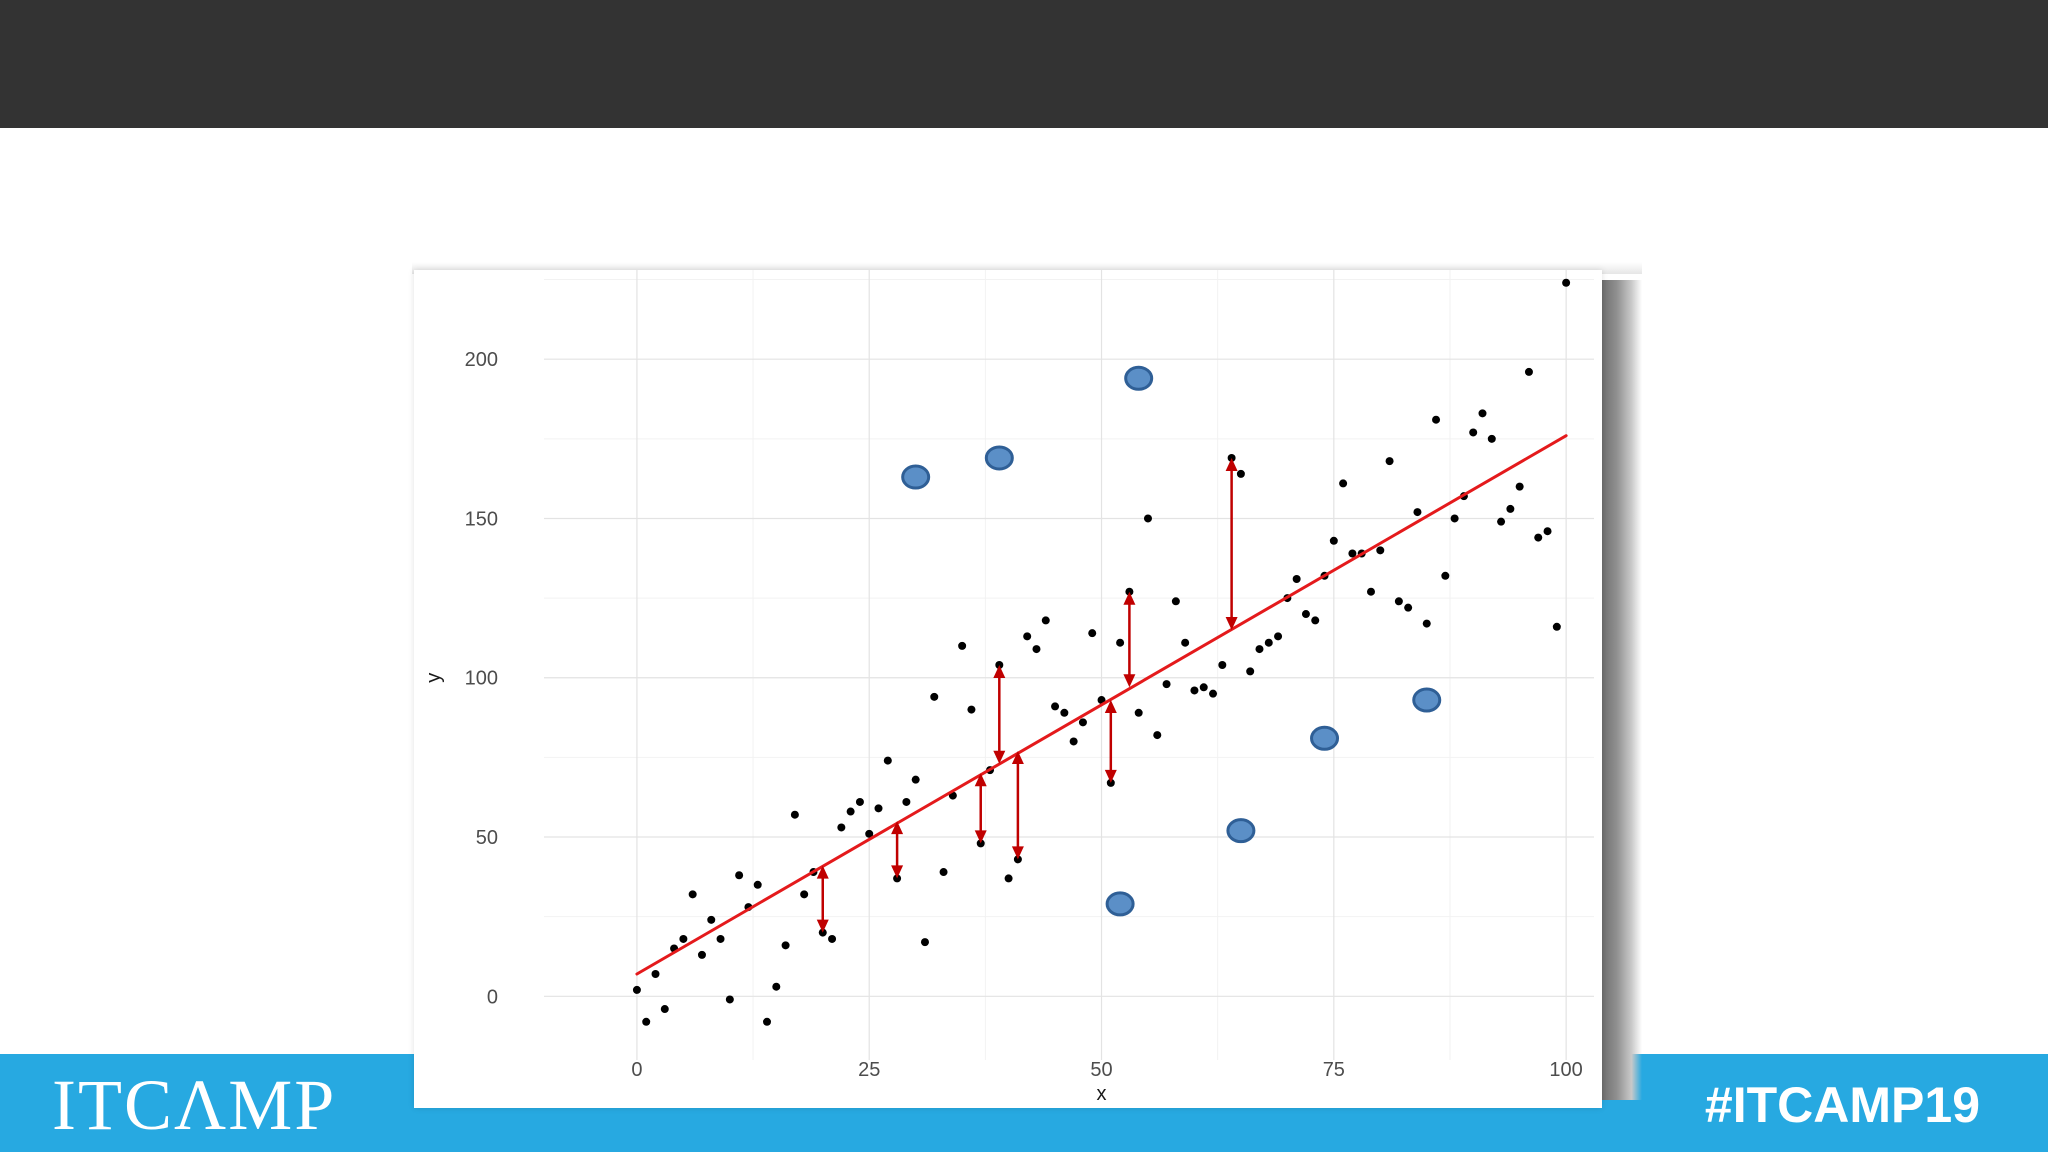 The image size is (2048, 1152). Describe the element at coordinates (481, 678) in the screenshot. I see `y-tick-labels: 0 50 100 150 200` at that location.